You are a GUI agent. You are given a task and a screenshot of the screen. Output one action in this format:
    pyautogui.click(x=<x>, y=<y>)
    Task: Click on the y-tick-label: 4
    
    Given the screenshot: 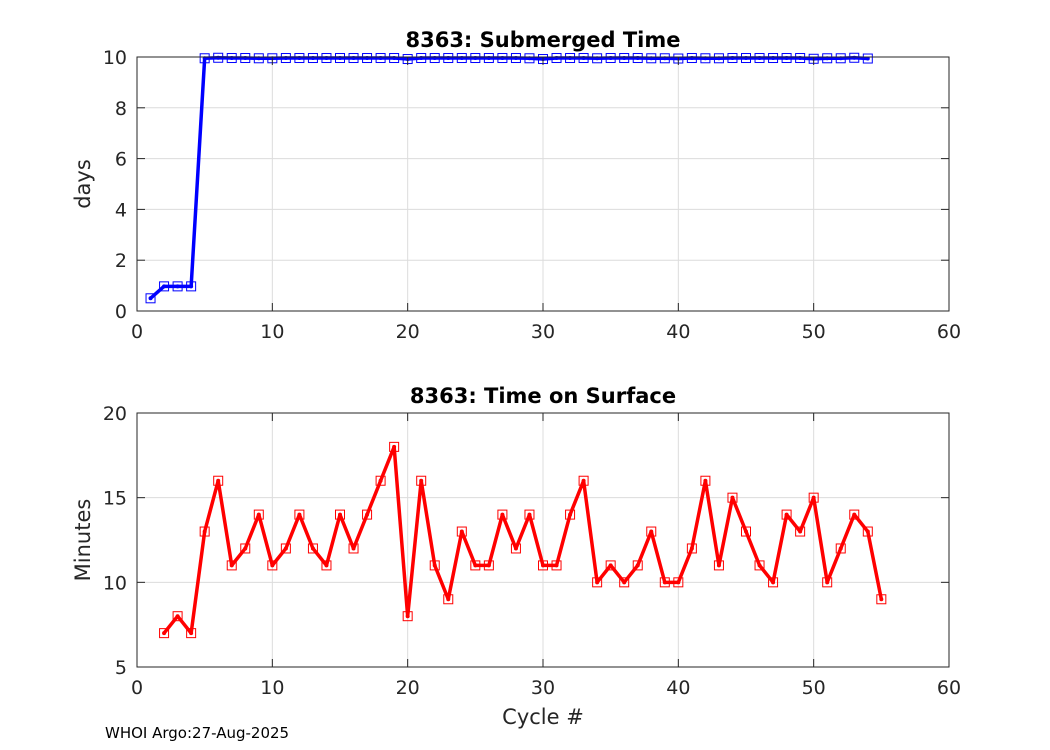 What is the action you would take?
    pyautogui.click(x=121, y=210)
    